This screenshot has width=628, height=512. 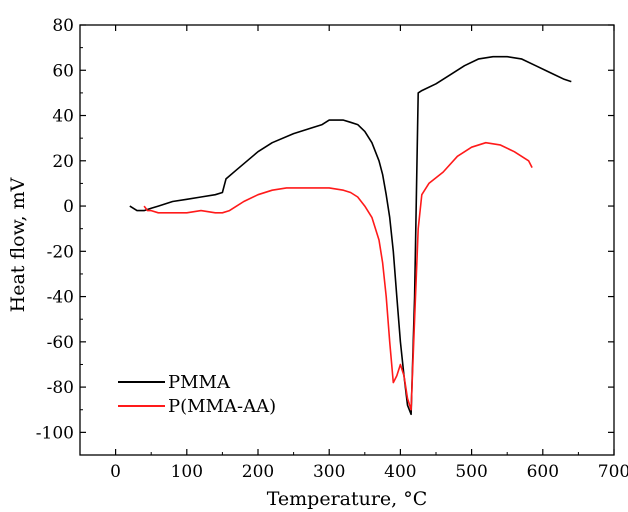 I want to click on y-tick-label: -80, so click(x=60, y=388).